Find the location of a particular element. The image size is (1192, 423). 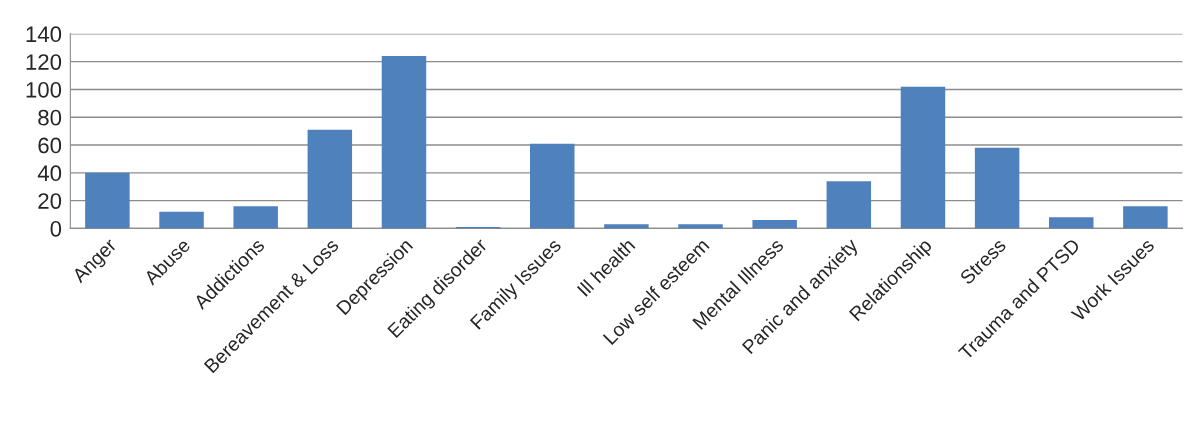

y-tick-label: 20 is located at coordinates (50, 201).